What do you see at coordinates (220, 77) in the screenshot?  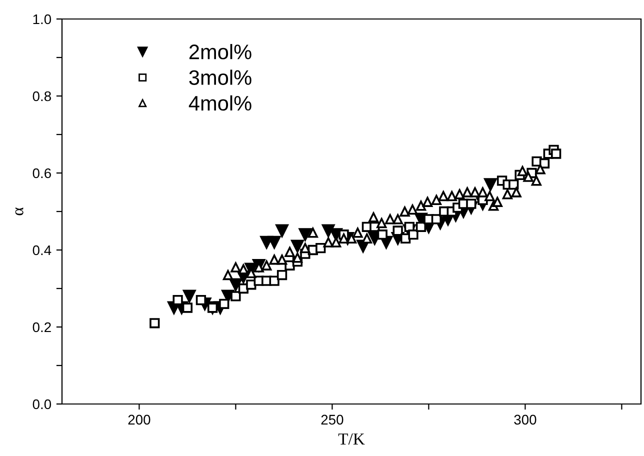 I see `legend-label: 3mol%` at bounding box center [220, 77].